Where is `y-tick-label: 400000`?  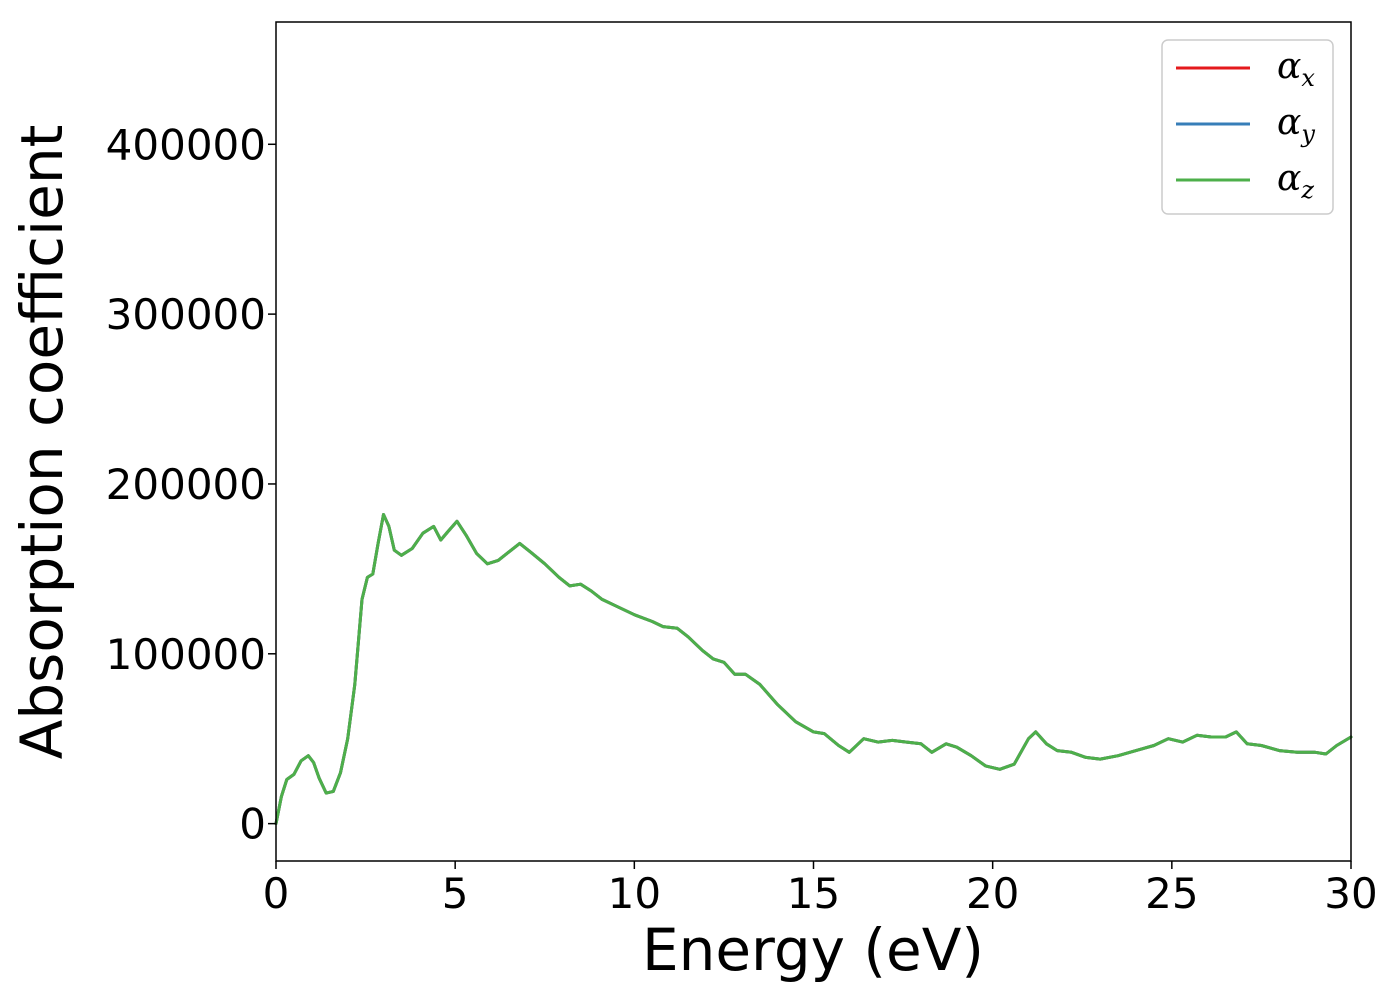 y-tick-label: 400000 is located at coordinates (186, 144).